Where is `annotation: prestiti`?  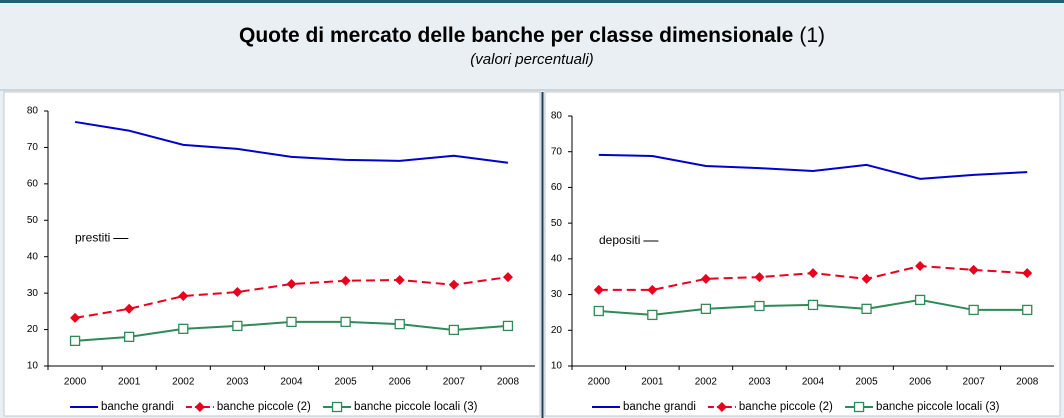 annotation: prestiti is located at coordinates (92, 238).